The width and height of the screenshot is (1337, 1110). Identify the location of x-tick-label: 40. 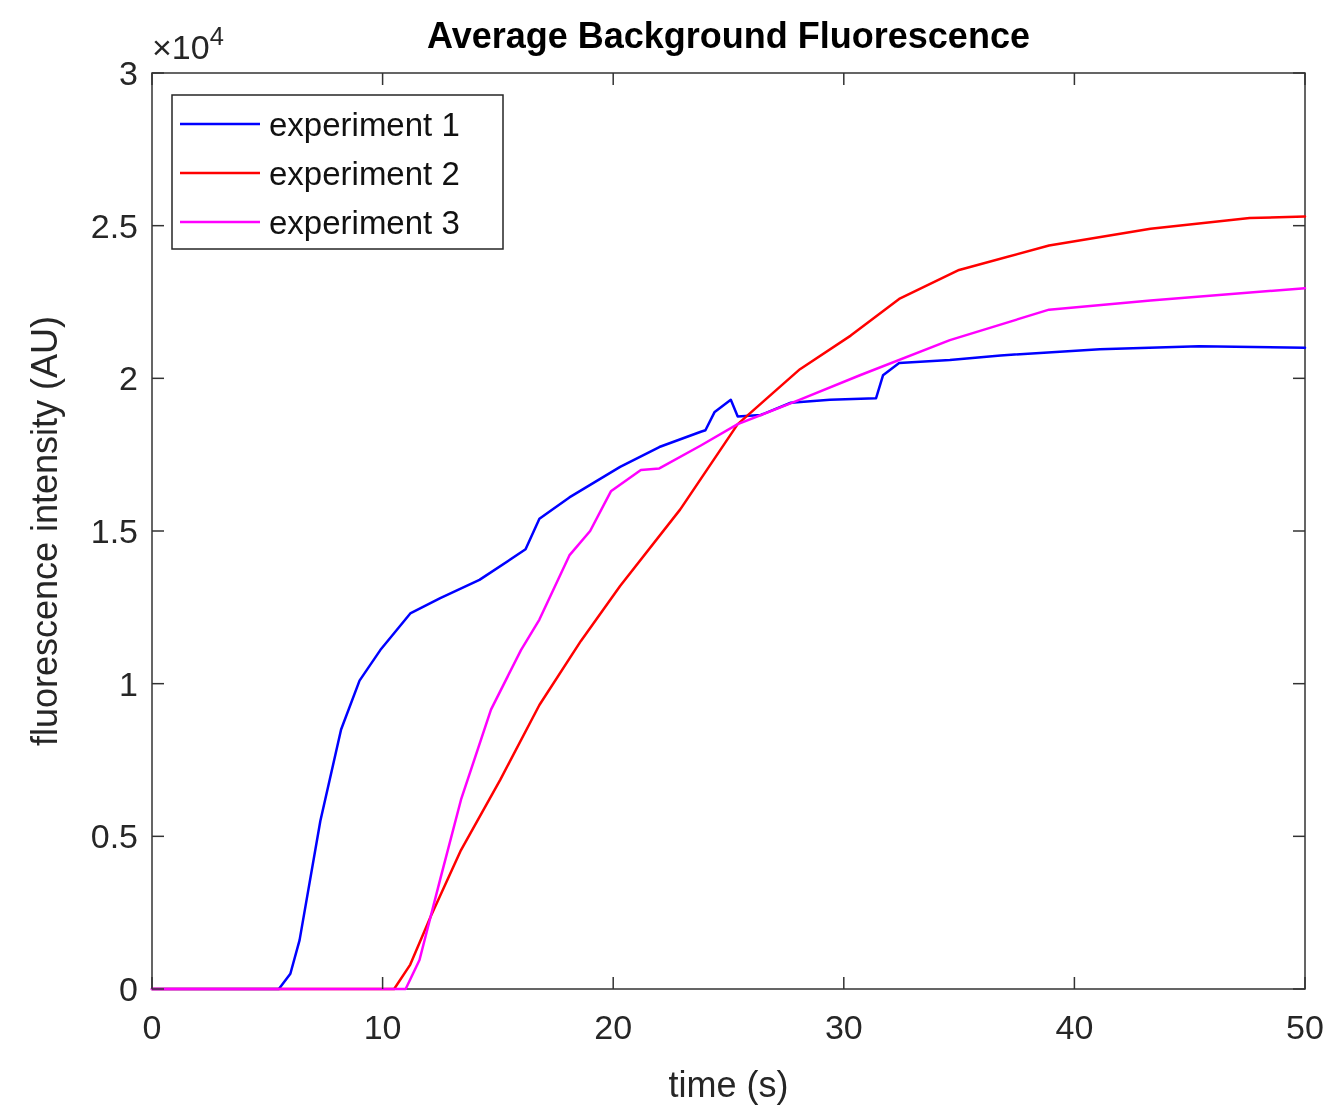
(1074, 1027).